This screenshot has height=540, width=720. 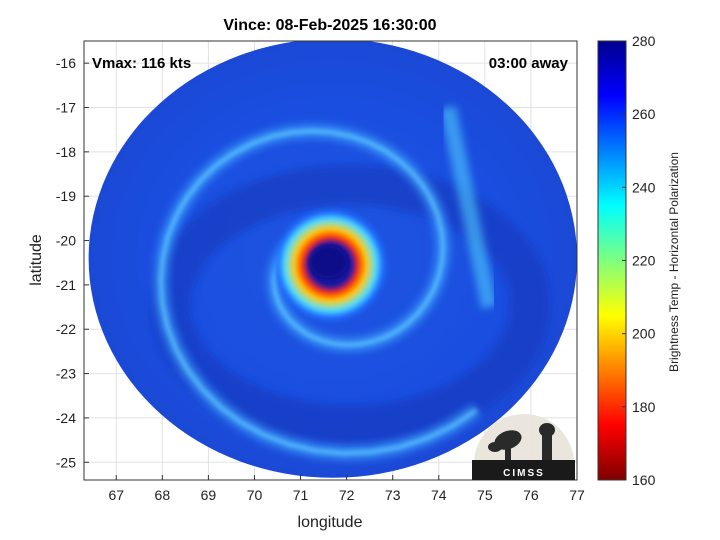 I want to click on colorbar-tick-label: 220, so click(x=644, y=261).